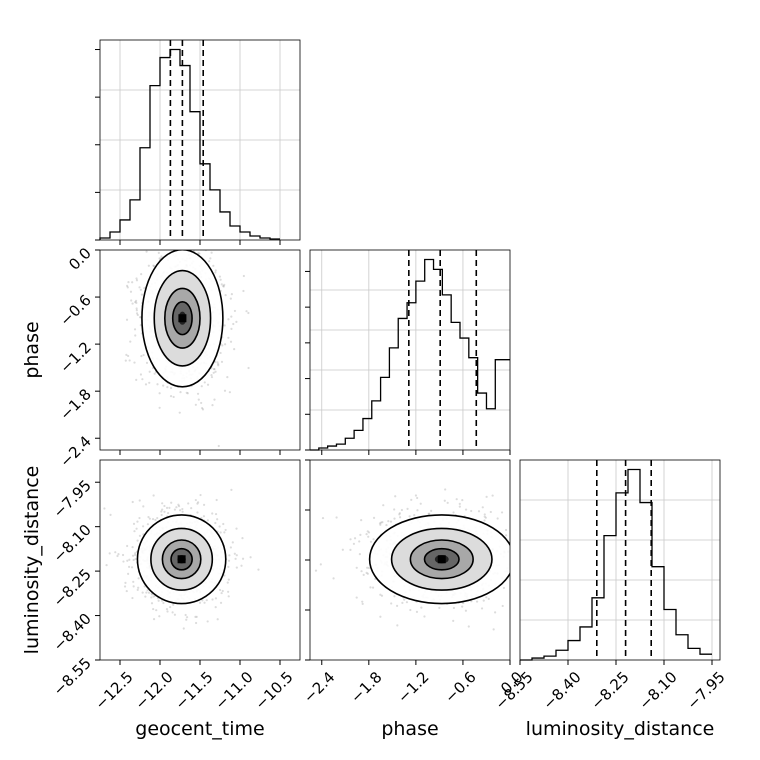 This screenshot has height=760, width=760. What do you see at coordinates (682, 647) in the screenshot?
I see `lumdist-hist-bar` at bounding box center [682, 647].